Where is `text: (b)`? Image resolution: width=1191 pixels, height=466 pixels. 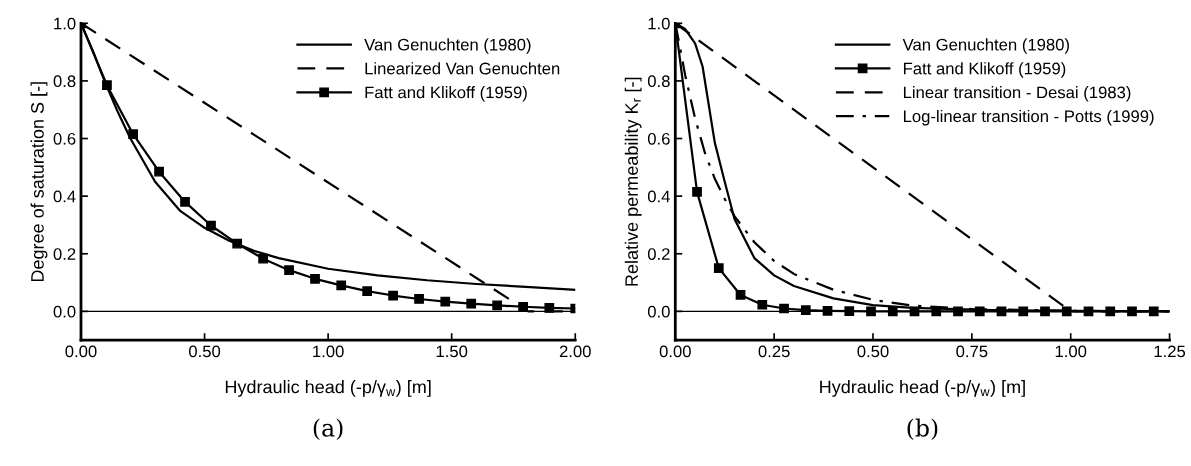 text: (b) is located at coordinates (922, 429).